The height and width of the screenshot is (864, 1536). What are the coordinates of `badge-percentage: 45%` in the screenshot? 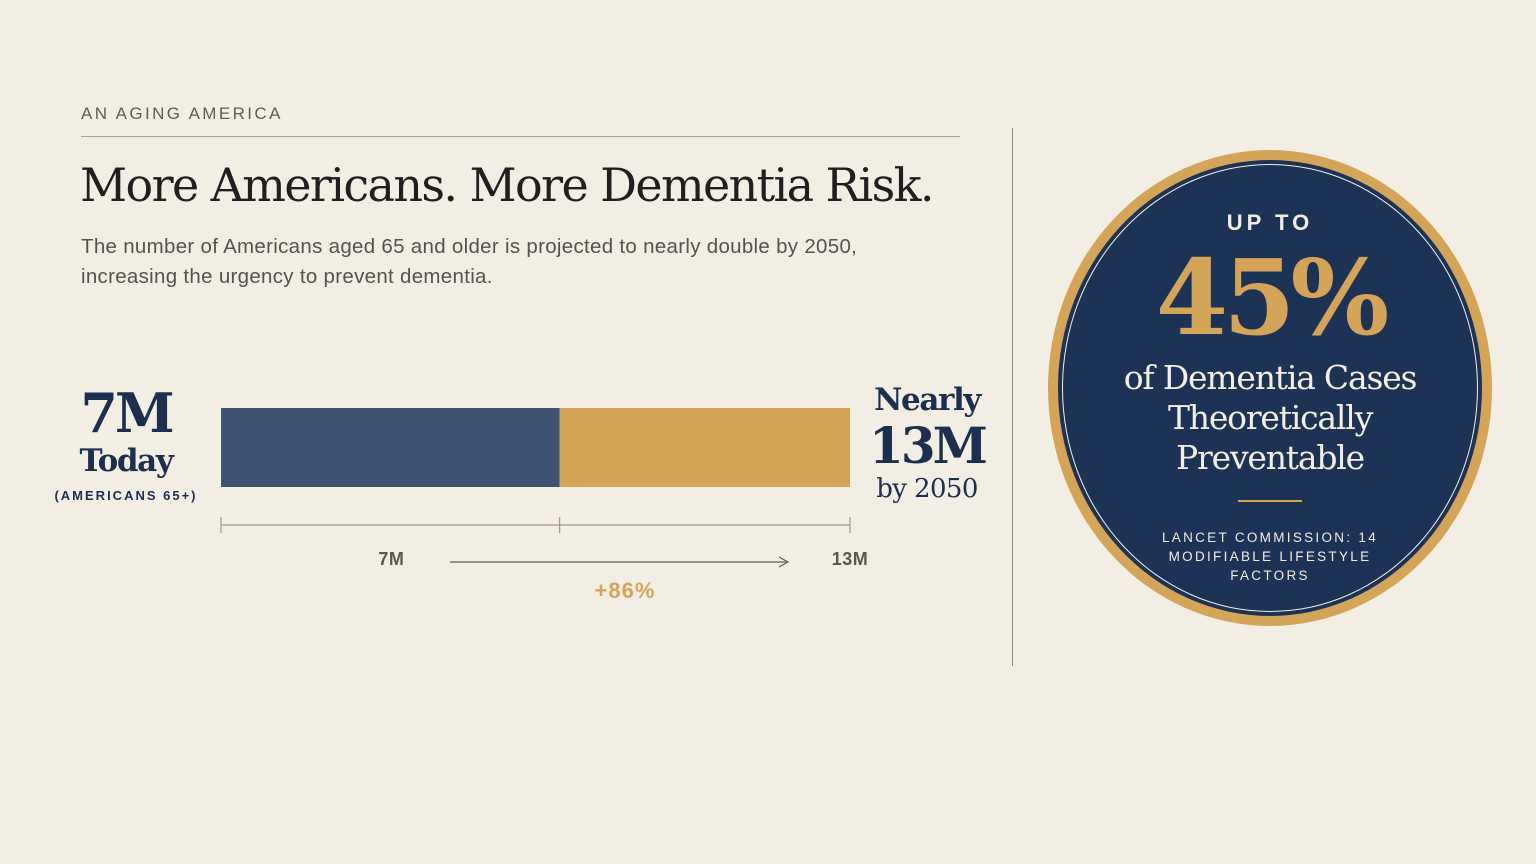 It's located at (1272, 297).